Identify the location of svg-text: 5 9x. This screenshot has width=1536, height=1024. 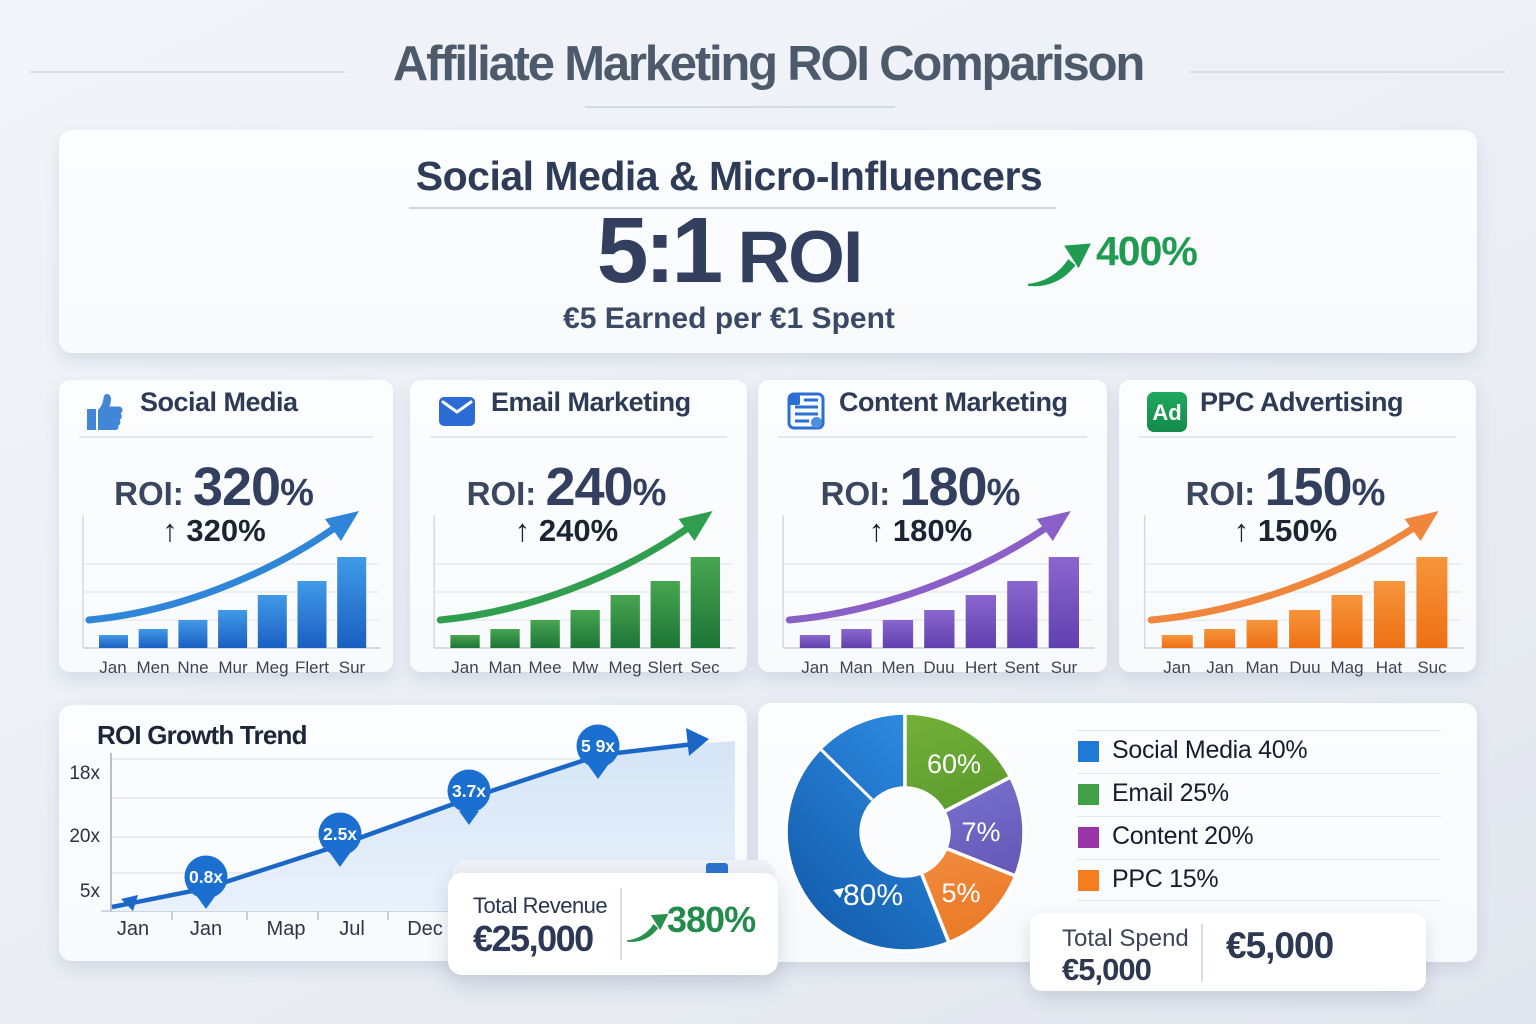
(598, 746).